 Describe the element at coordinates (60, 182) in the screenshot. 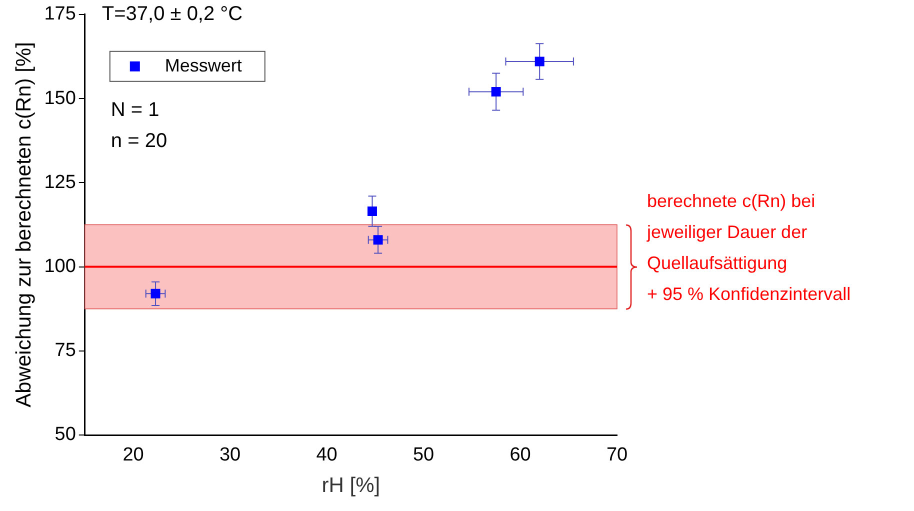

I see `y-tick-label: 125` at that location.